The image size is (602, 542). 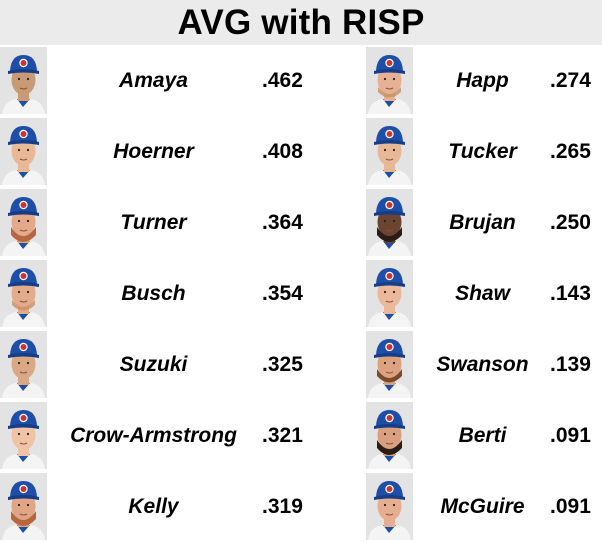 I want to click on player-name: Brujan, so click(x=482, y=222).